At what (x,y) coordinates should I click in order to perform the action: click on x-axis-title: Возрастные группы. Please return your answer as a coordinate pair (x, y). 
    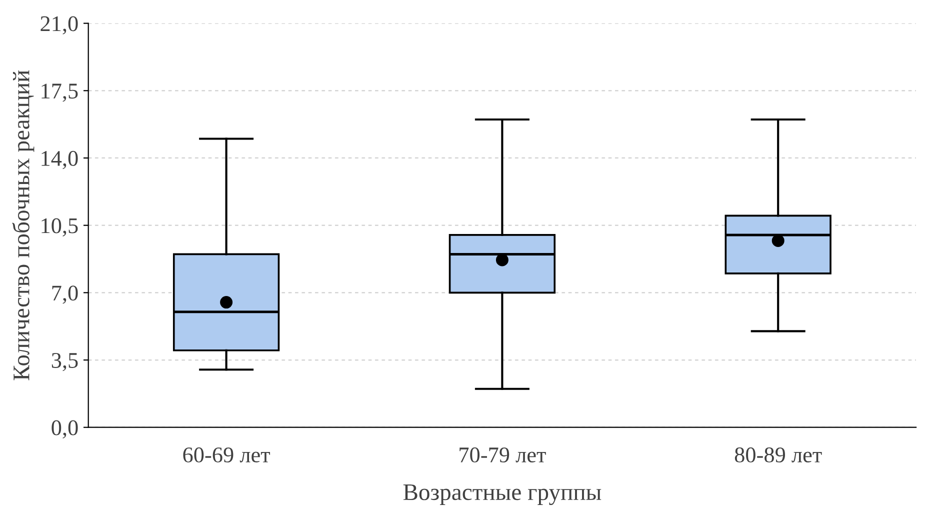
    Looking at the image, I should click on (502, 495).